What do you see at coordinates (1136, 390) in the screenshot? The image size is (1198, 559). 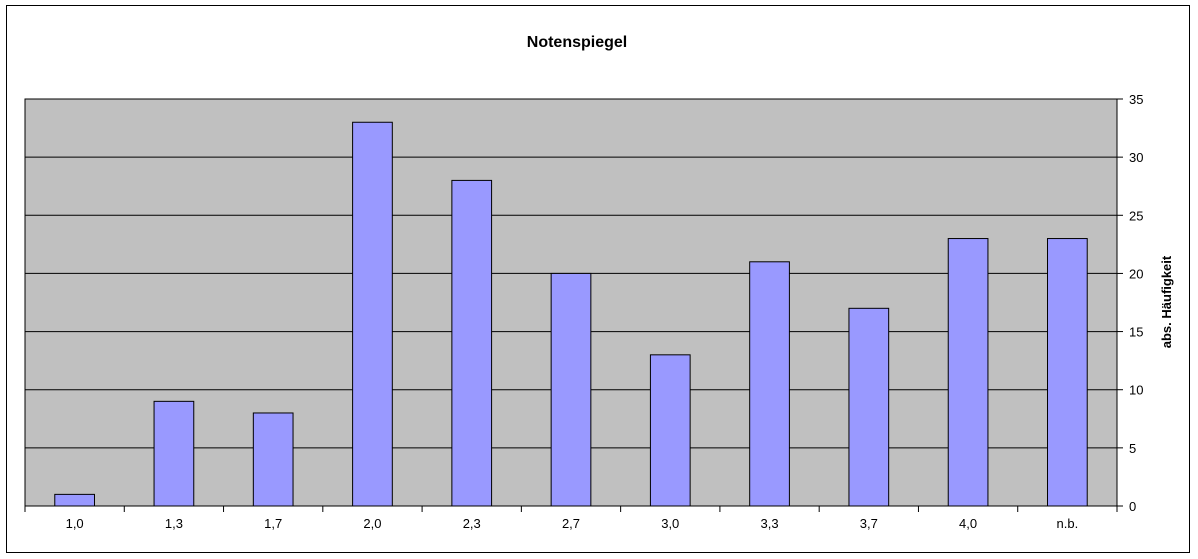 I see `y-tick-label: 10` at bounding box center [1136, 390].